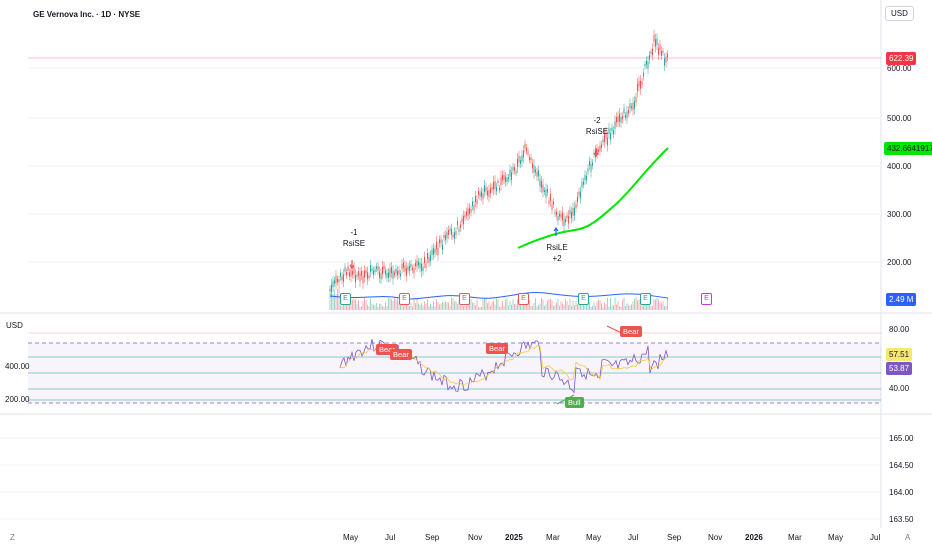 This screenshot has height=550, width=932. What do you see at coordinates (715, 537) in the screenshot?
I see `date-axis-label: Nov` at bounding box center [715, 537].